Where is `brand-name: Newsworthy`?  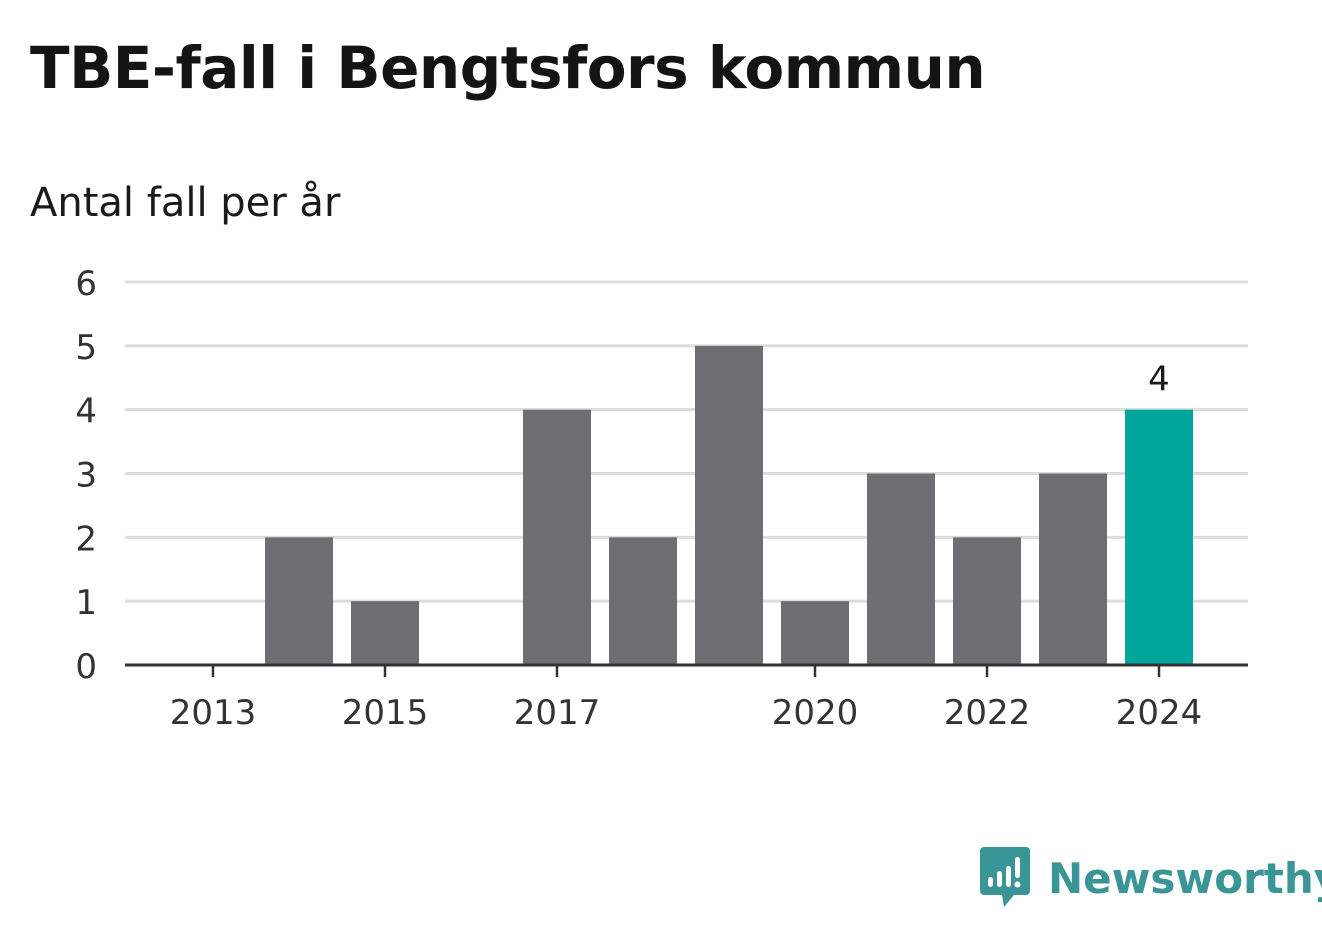 brand-name: Newsworthy is located at coordinates (1185, 878).